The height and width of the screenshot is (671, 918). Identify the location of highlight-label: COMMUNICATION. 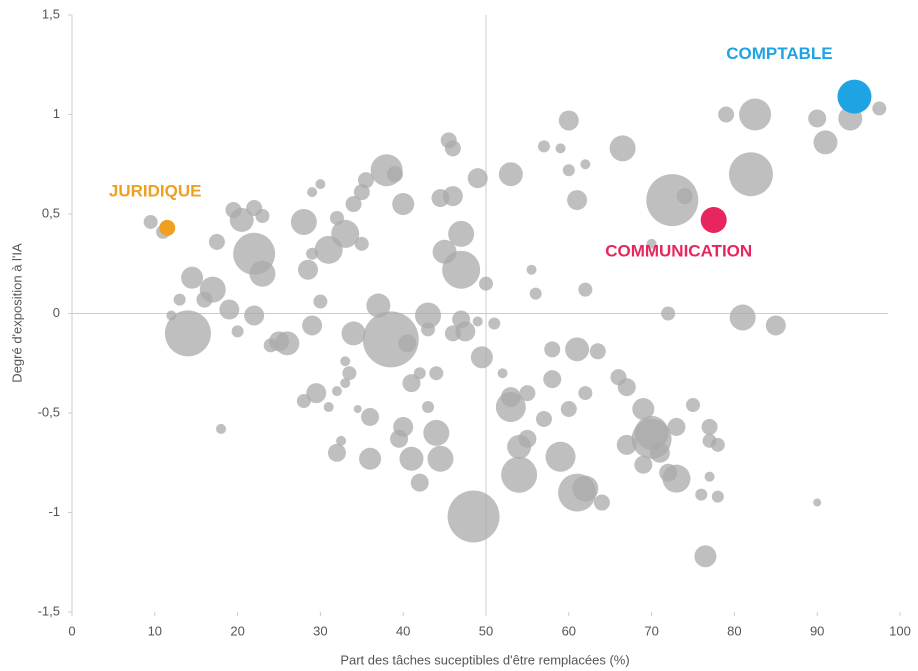
(678, 250).